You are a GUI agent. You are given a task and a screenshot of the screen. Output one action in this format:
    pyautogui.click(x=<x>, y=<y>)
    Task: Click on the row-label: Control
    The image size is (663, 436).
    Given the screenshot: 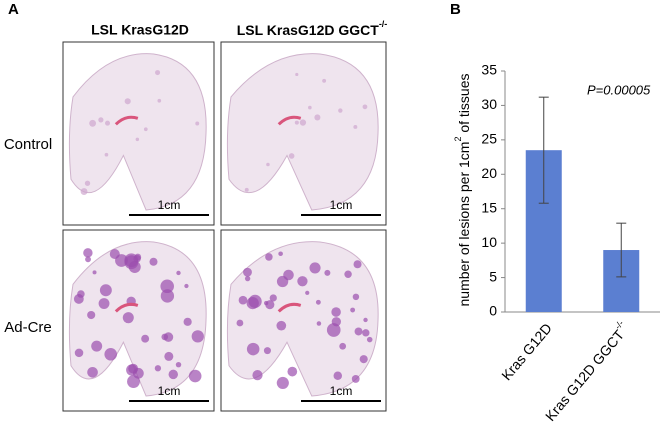 What is the action you would take?
    pyautogui.click(x=28, y=144)
    